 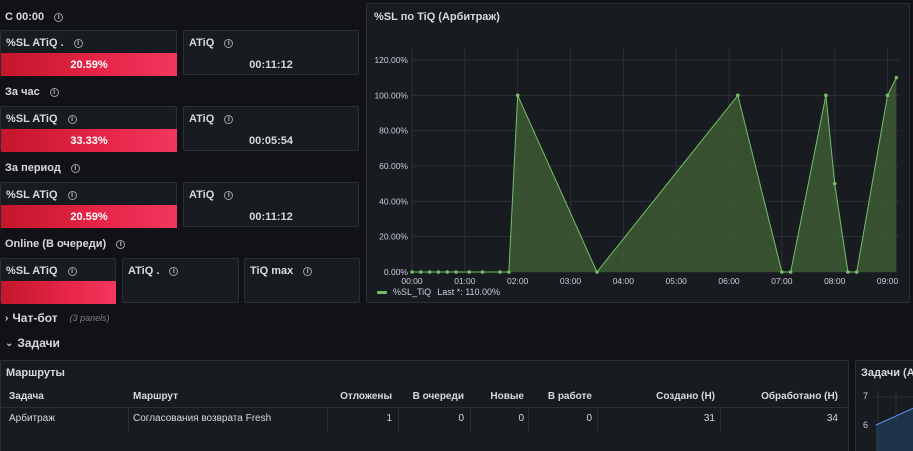 What do you see at coordinates (571, 281) in the screenshot?
I see `x-tick-label: 03:00` at bounding box center [571, 281].